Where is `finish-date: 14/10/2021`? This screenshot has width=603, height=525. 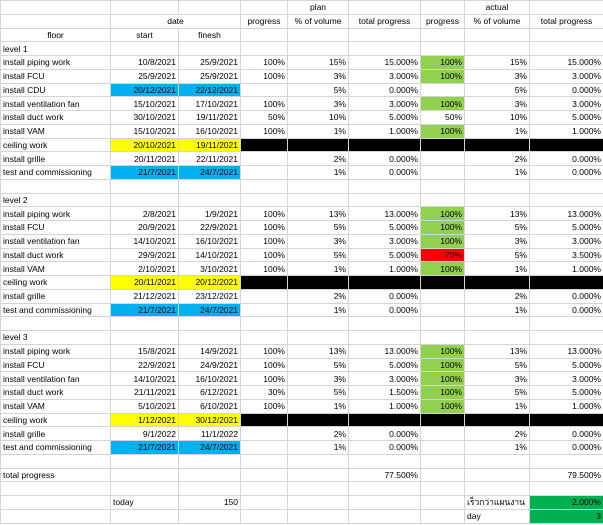 finish-date: 14/10/2021 is located at coordinates (209, 255).